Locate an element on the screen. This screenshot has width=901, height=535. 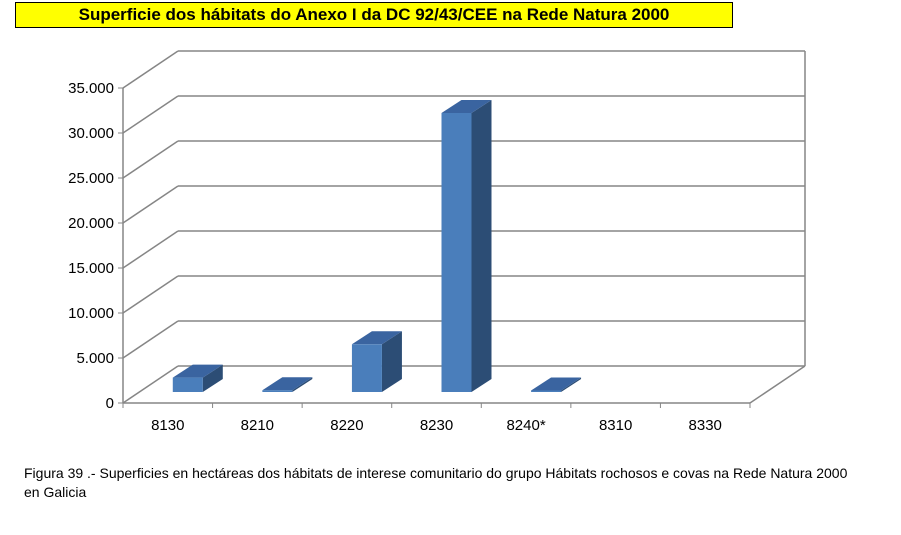
y-tick-label: 25.000 is located at coordinates (91, 178).